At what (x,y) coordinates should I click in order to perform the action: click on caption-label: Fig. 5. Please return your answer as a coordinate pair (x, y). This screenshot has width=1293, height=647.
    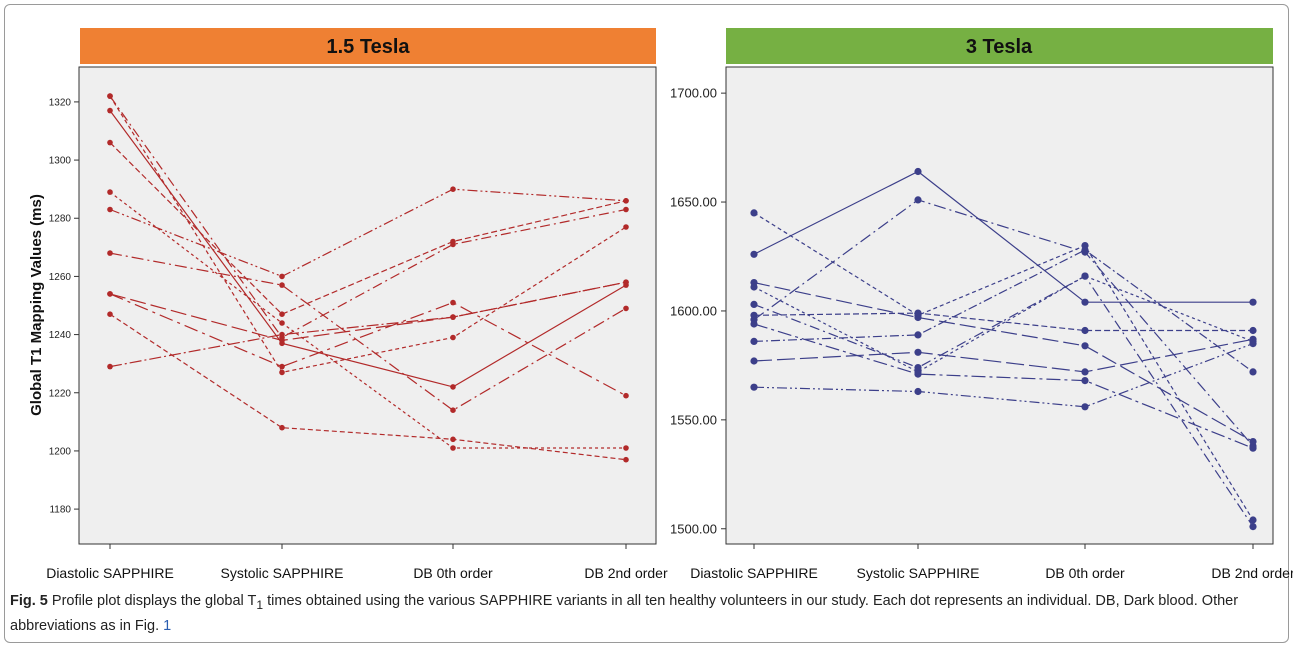
    Looking at the image, I should click on (29, 601).